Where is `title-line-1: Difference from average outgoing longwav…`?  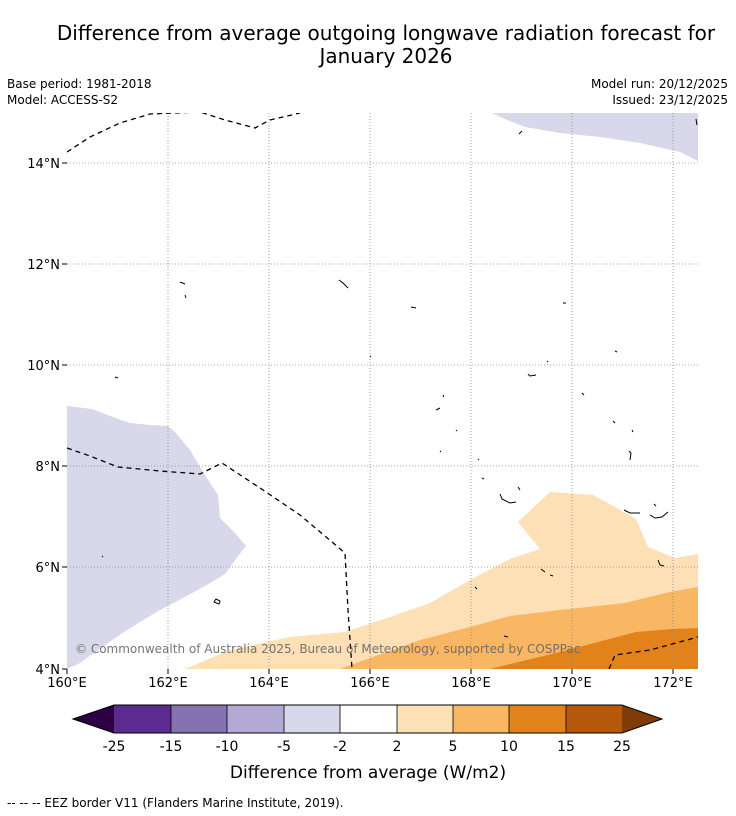
title-line-1: Difference from average outgoing longwav… is located at coordinates (386, 33).